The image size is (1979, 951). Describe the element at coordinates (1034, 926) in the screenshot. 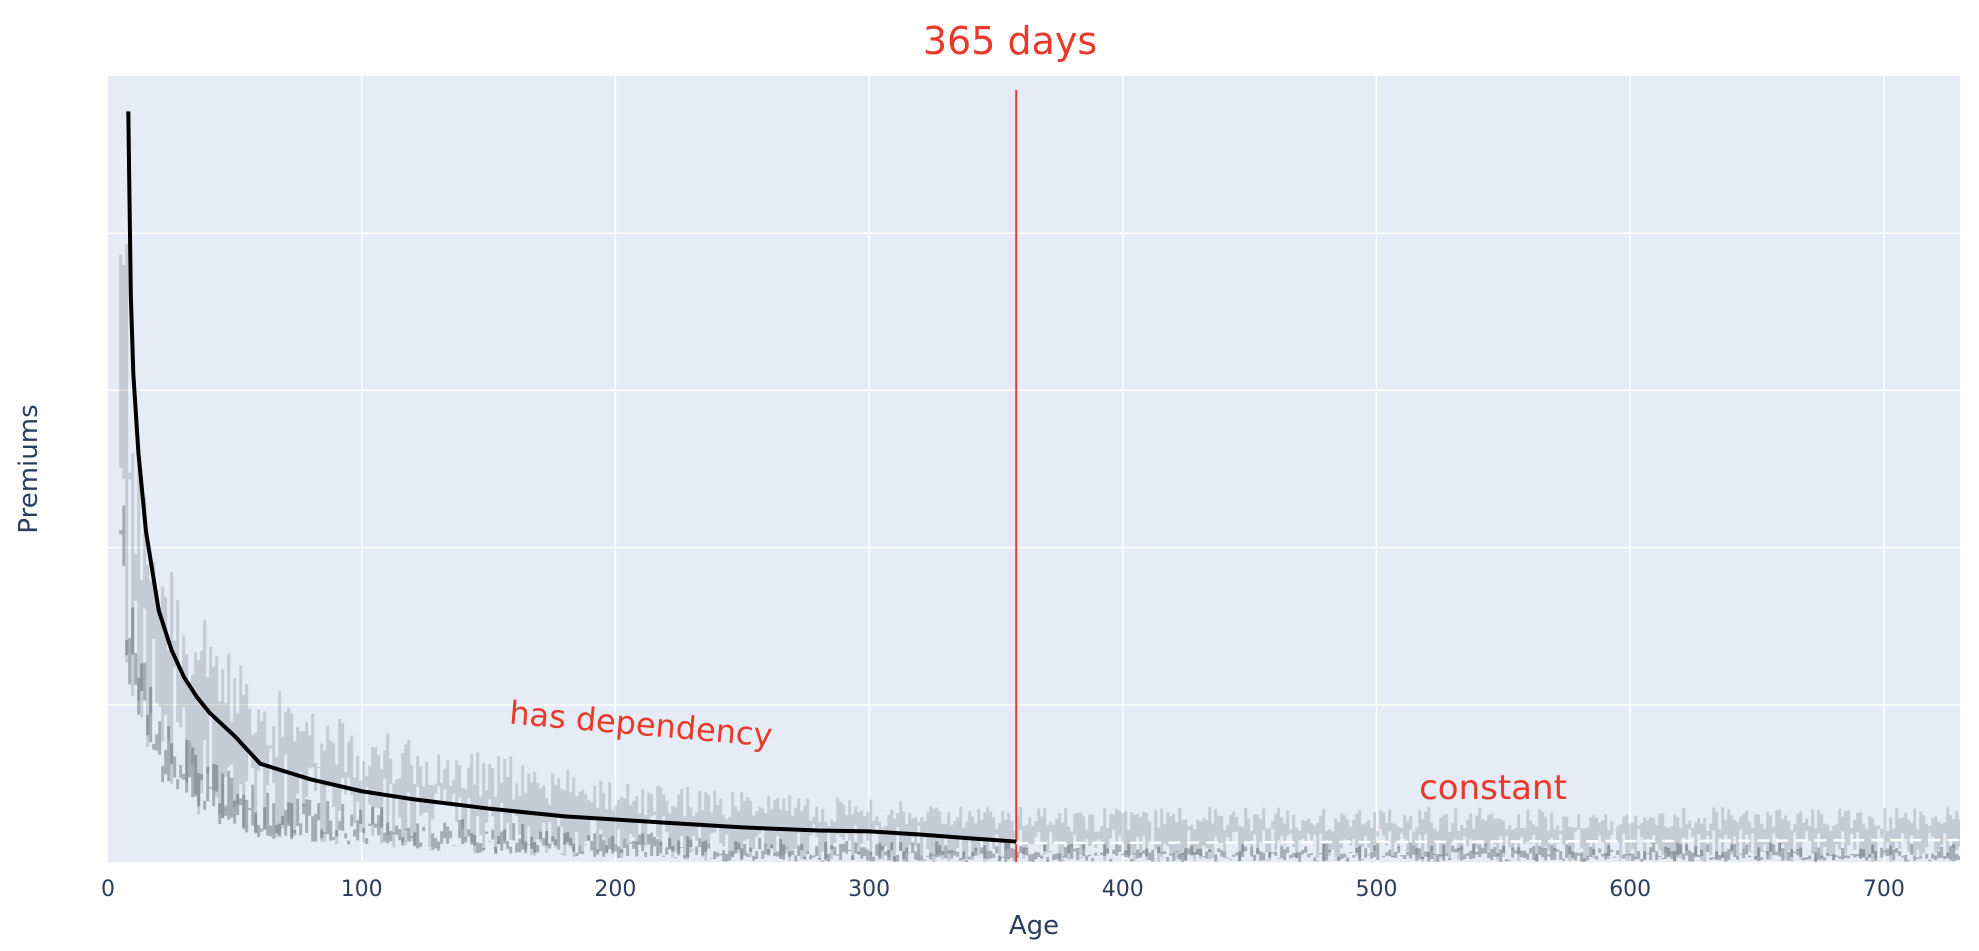

I see `x-axis-title: Age` at that location.